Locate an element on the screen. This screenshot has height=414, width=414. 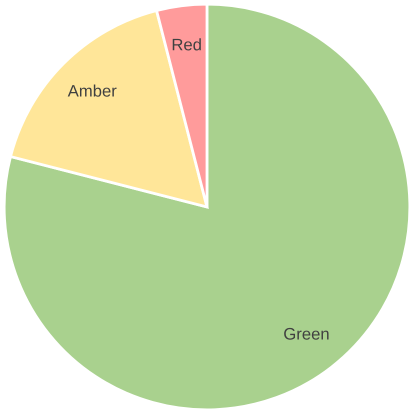
slice-label: Amber is located at coordinates (92, 90).